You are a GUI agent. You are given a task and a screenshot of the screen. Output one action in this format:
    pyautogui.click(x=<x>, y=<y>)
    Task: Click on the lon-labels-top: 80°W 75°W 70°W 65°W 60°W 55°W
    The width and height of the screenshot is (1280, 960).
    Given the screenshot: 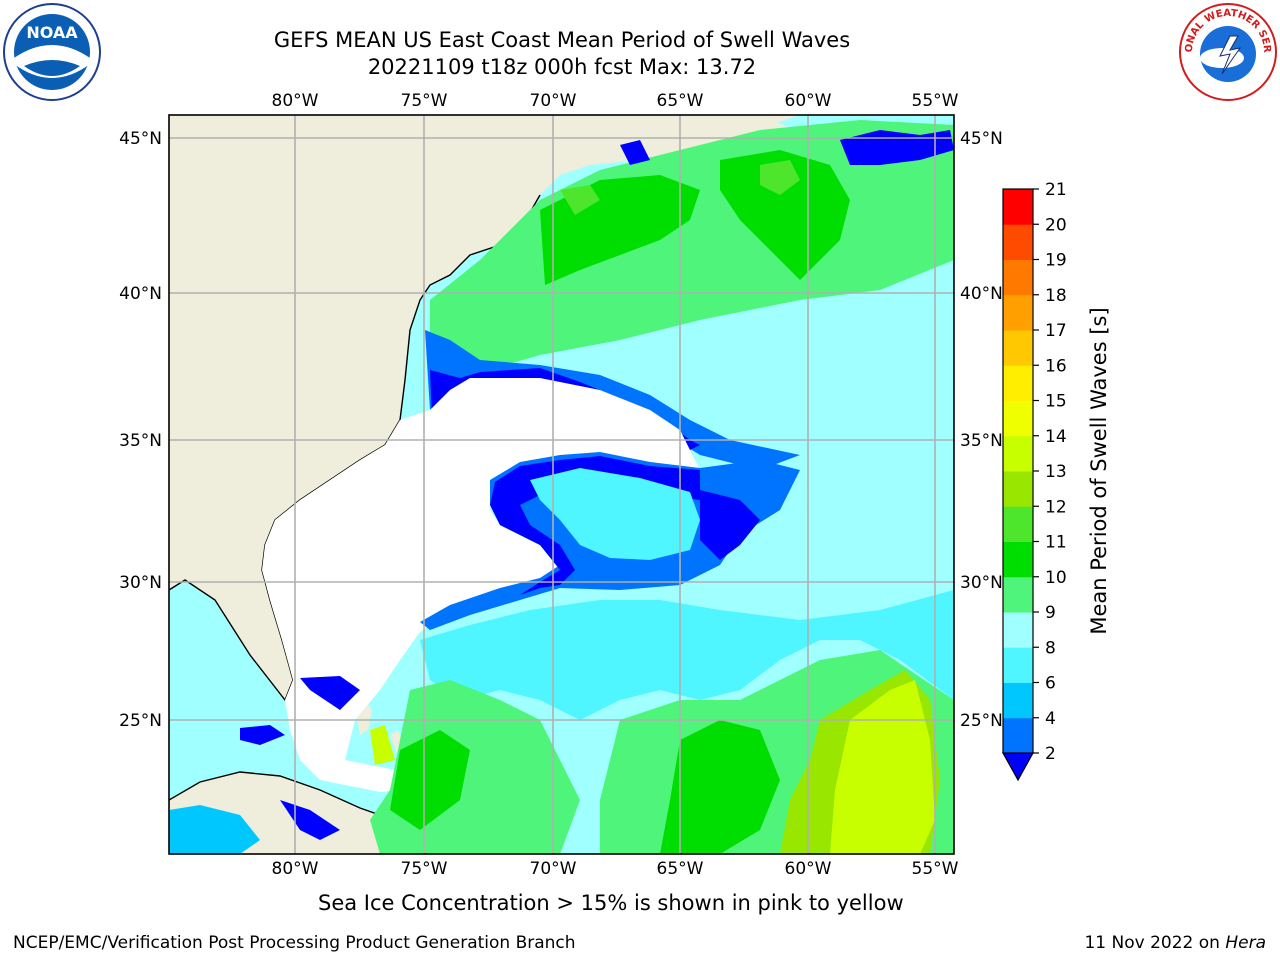 What is the action you would take?
    pyautogui.click(x=615, y=101)
    